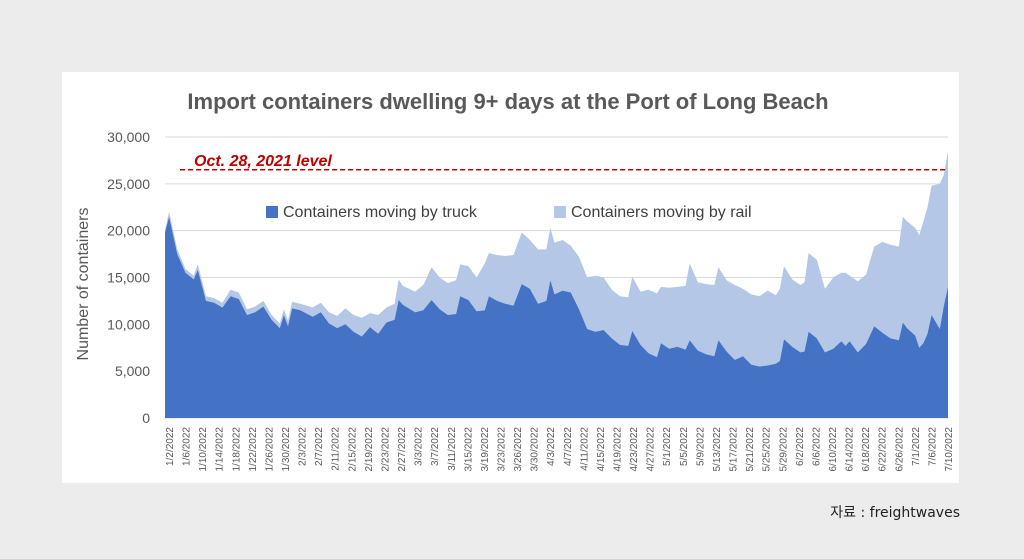  Describe the element at coordinates (568, 446) in the screenshot. I see `x-tick-label: 4/7/2022` at that location.